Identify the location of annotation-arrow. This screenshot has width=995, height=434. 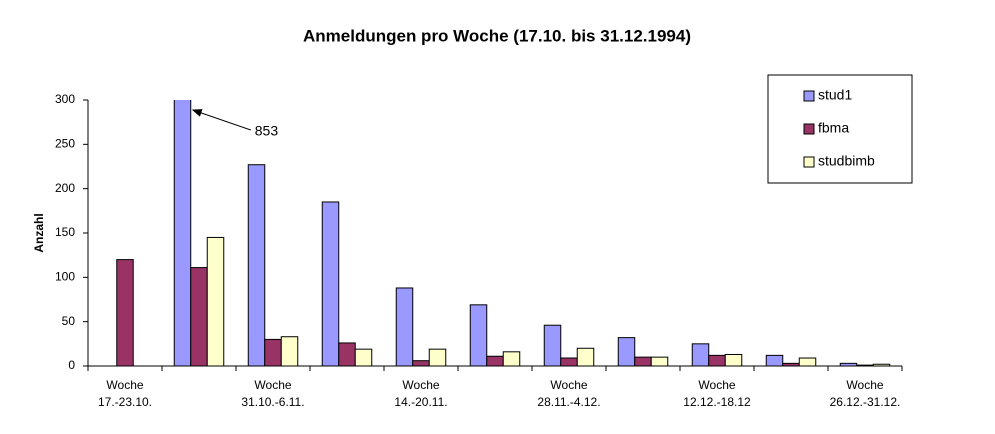
(221, 120).